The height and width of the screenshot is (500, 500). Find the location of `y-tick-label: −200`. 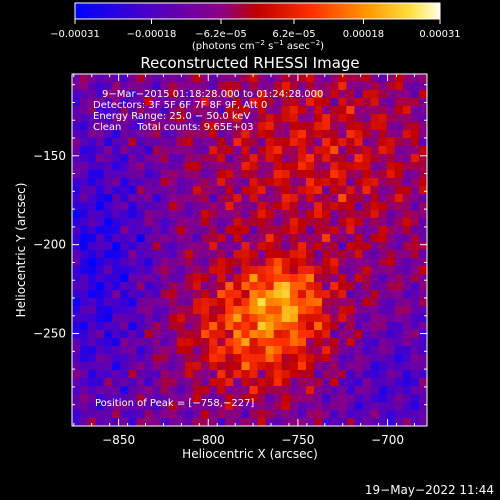

y-tick-label: −200 is located at coordinates (49, 245).